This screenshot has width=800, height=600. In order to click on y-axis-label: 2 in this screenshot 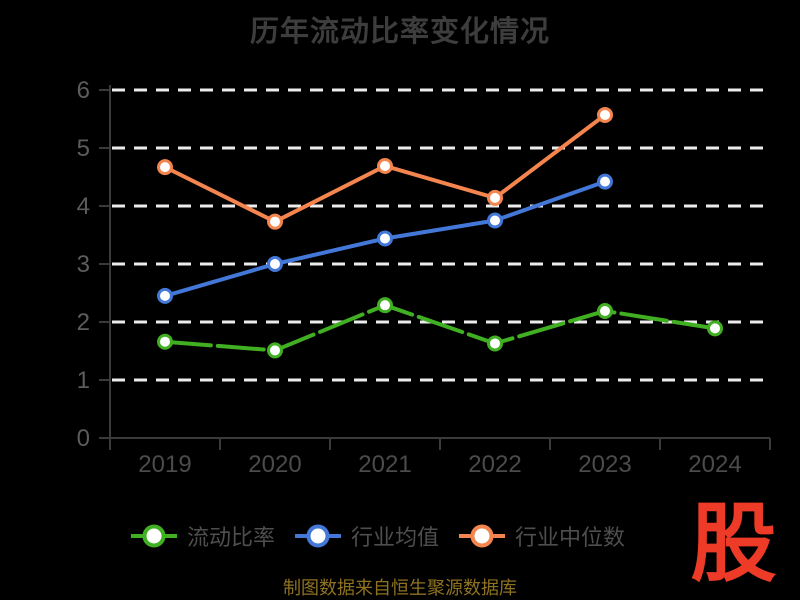, I will do `click(83, 322)`.